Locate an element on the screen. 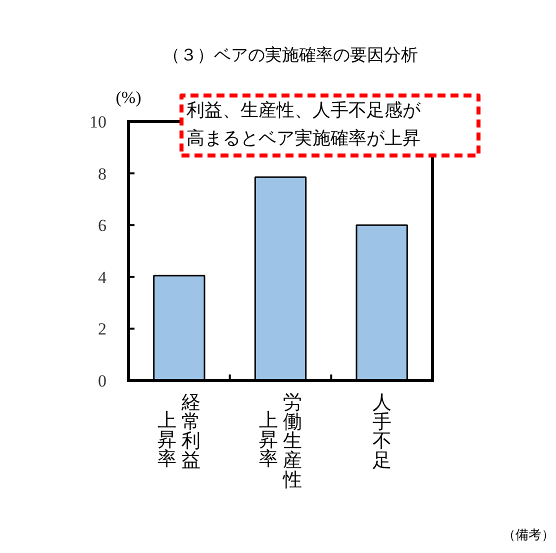 The image size is (556, 553). y-tick-label: 4 is located at coordinates (102, 277).